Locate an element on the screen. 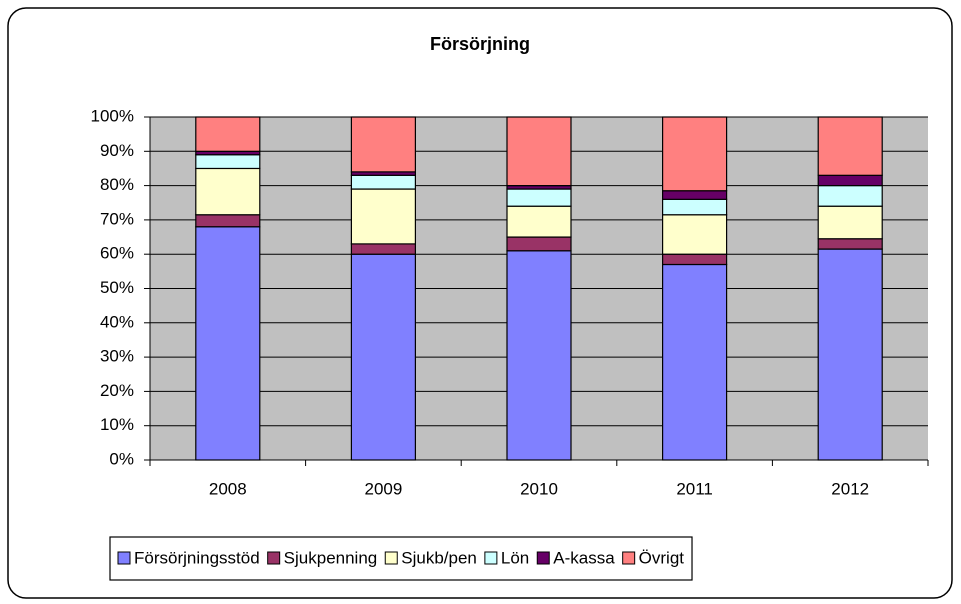 This screenshot has height=604, width=961. legend-label: A-kassa is located at coordinates (584, 557).